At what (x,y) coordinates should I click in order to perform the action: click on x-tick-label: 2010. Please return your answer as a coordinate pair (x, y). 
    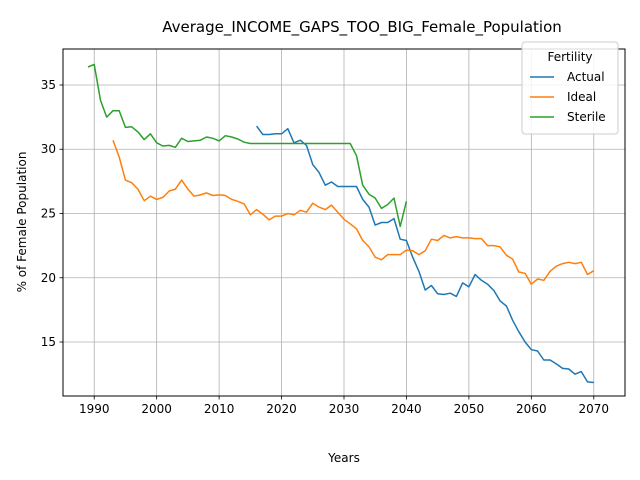
    Looking at the image, I should click on (219, 409).